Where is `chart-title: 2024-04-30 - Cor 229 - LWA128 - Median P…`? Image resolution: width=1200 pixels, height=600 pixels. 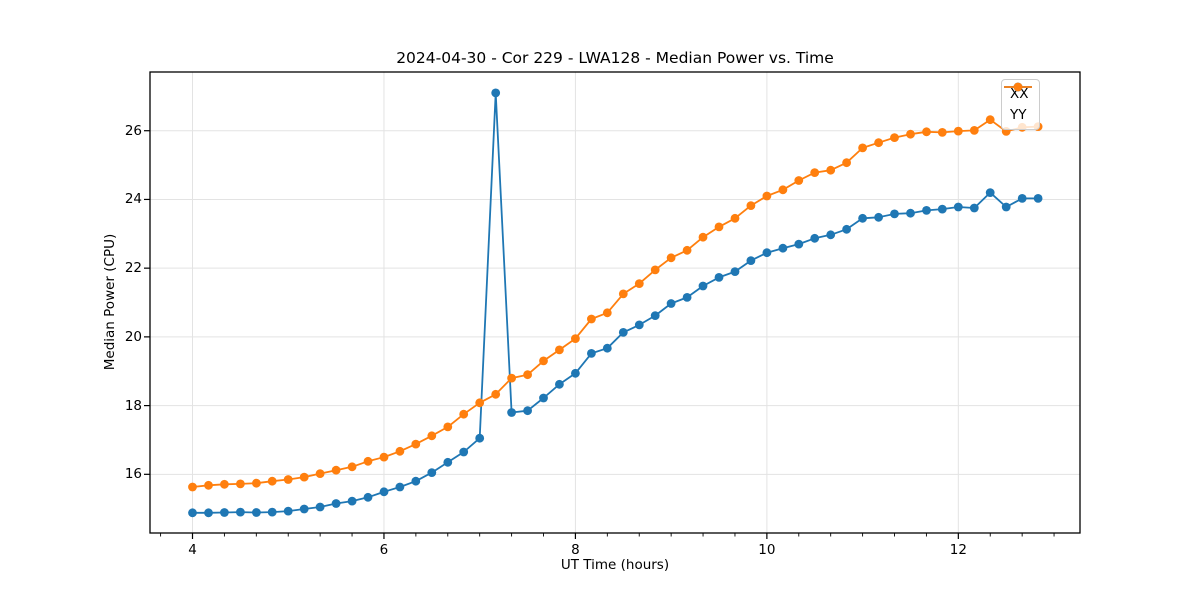 chart-title: 2024-04-30 - Cor 229 - LWA128 - Median P… is located at coordinates (615, 58).